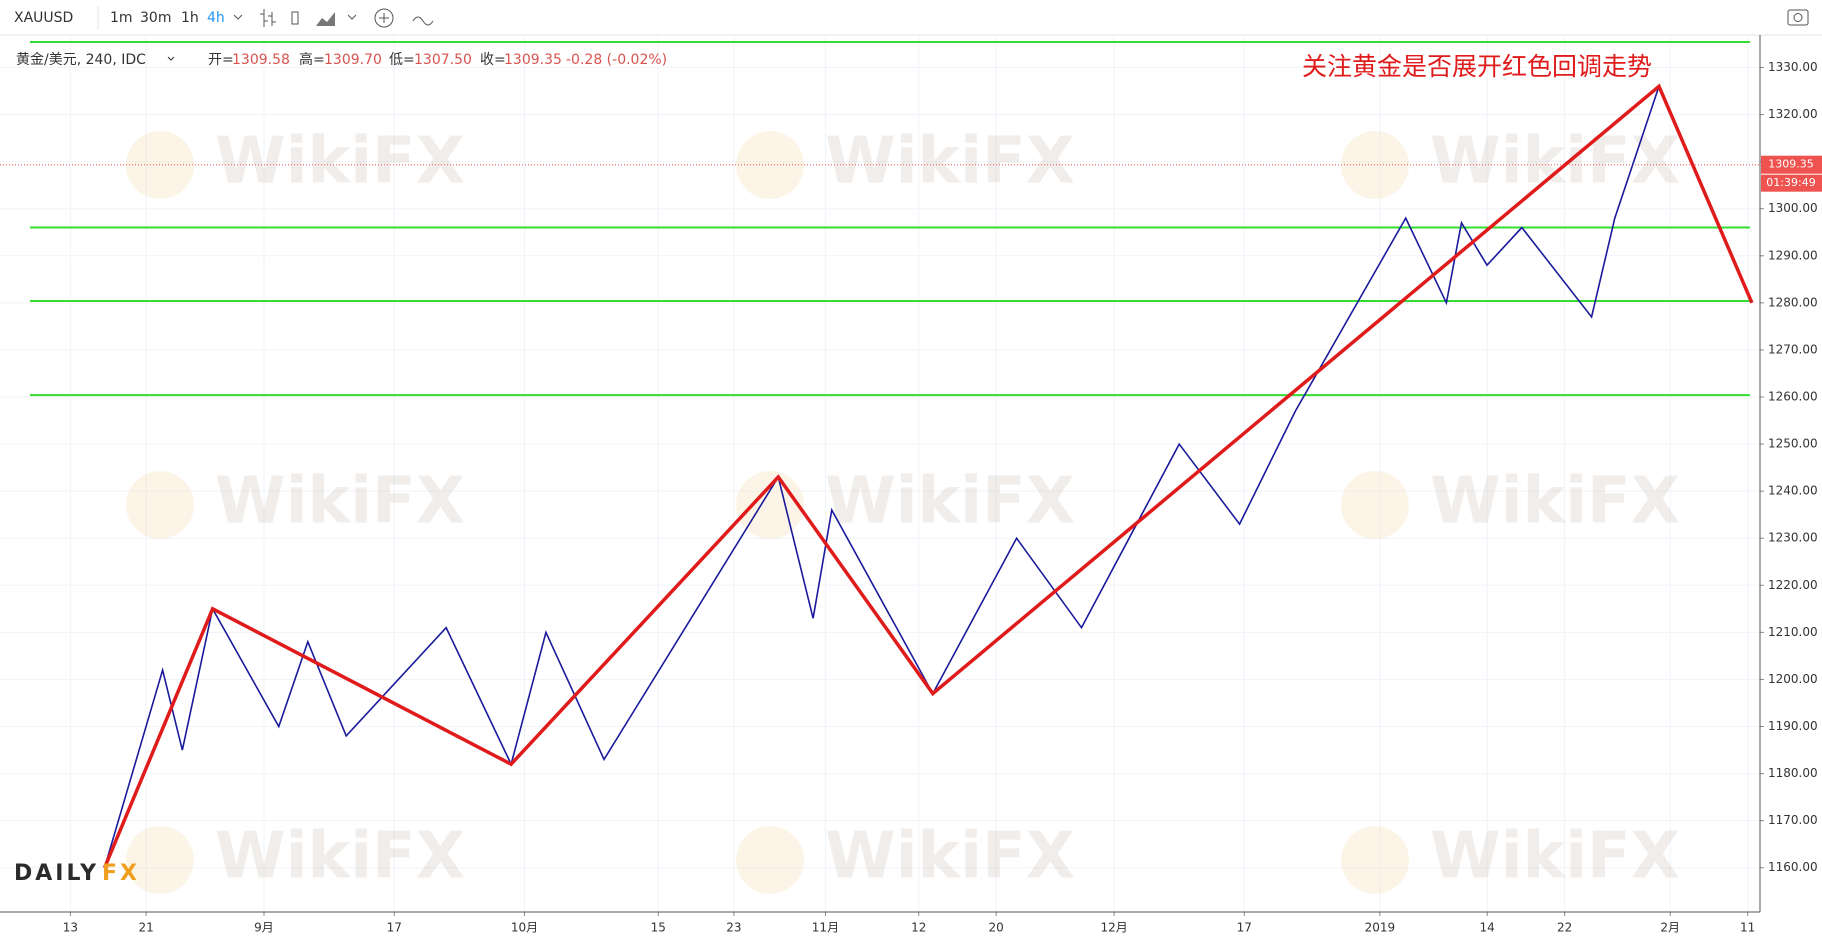 This screenshot has height=942, width=1822. I want to click on x-tick-label: 15, so click(658, 928).